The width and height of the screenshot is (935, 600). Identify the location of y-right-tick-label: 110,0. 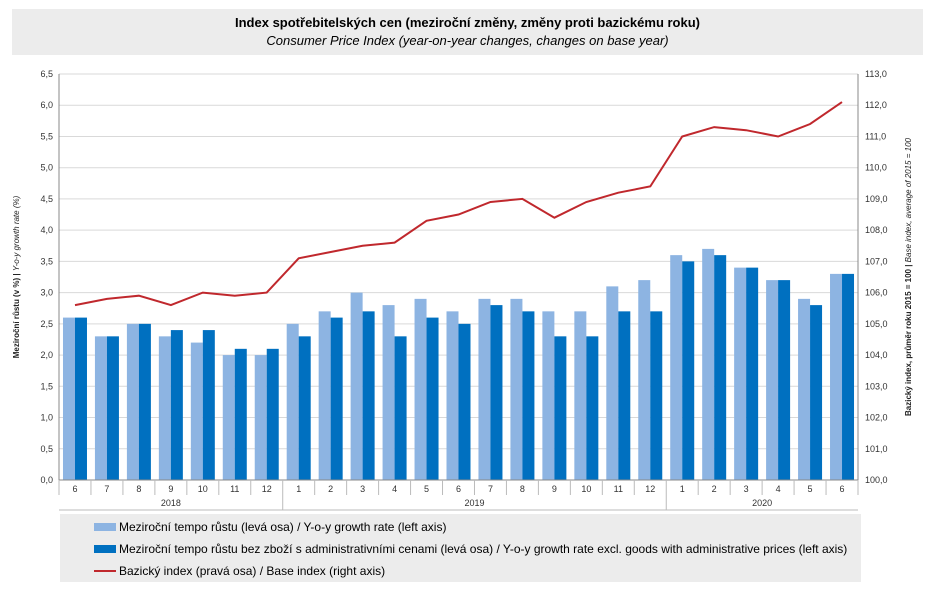
(876, 168).